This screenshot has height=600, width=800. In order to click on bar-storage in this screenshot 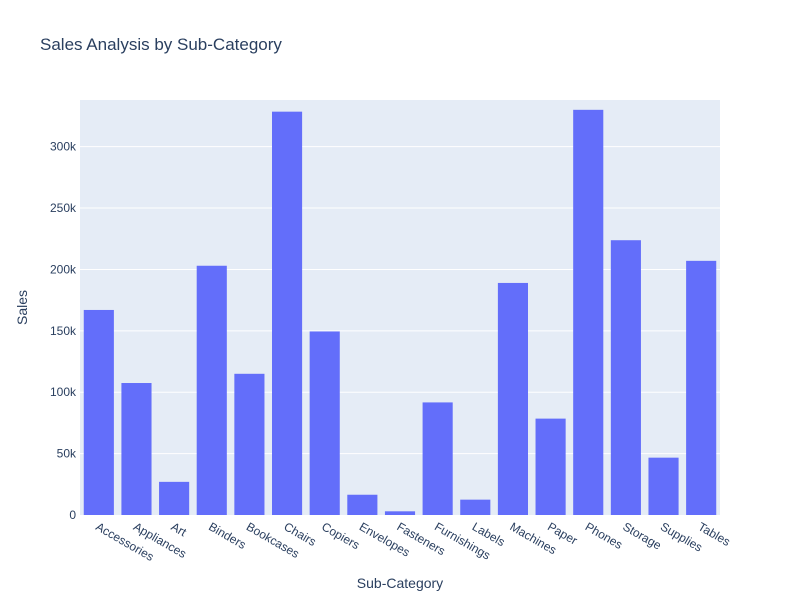, I will do `click(625, 377)`.